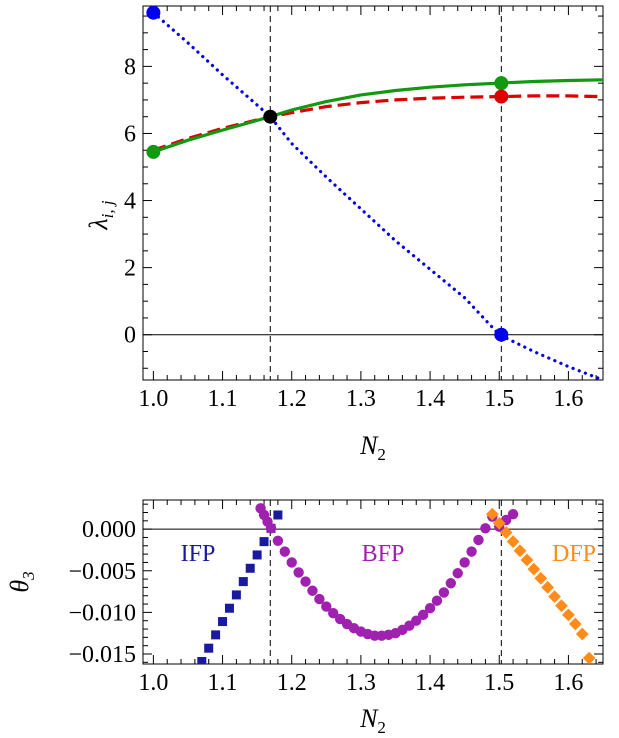 The height and width of the screenshot is (738, 619). Describe the element at coordinates (21, 581) in the screenshot. I see `y-axis-title: θ3` at that location.